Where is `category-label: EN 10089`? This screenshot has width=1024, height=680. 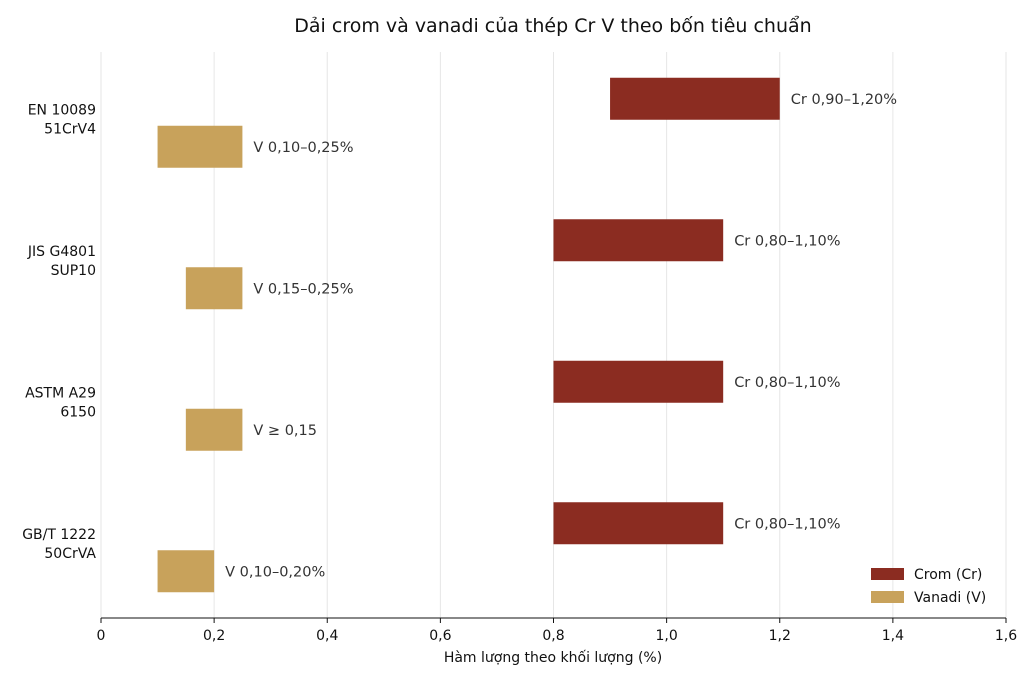
category-label: EN 10089 is located at coordinates (62, 110).